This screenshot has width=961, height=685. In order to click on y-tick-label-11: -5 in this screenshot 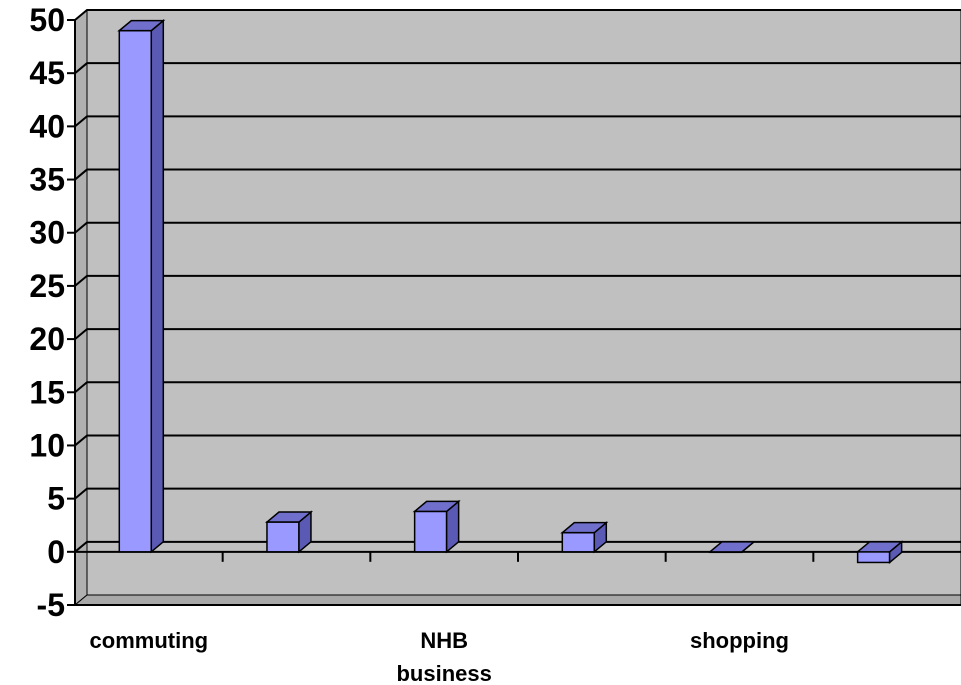, I will do `click(51, 605)`.